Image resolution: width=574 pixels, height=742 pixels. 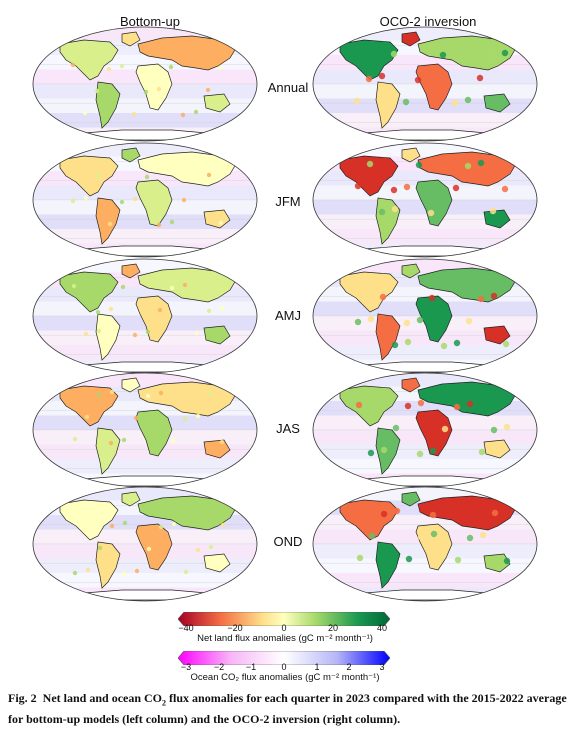 I want to click on map-panel-annual-oco2, so click(x=425, y=84).